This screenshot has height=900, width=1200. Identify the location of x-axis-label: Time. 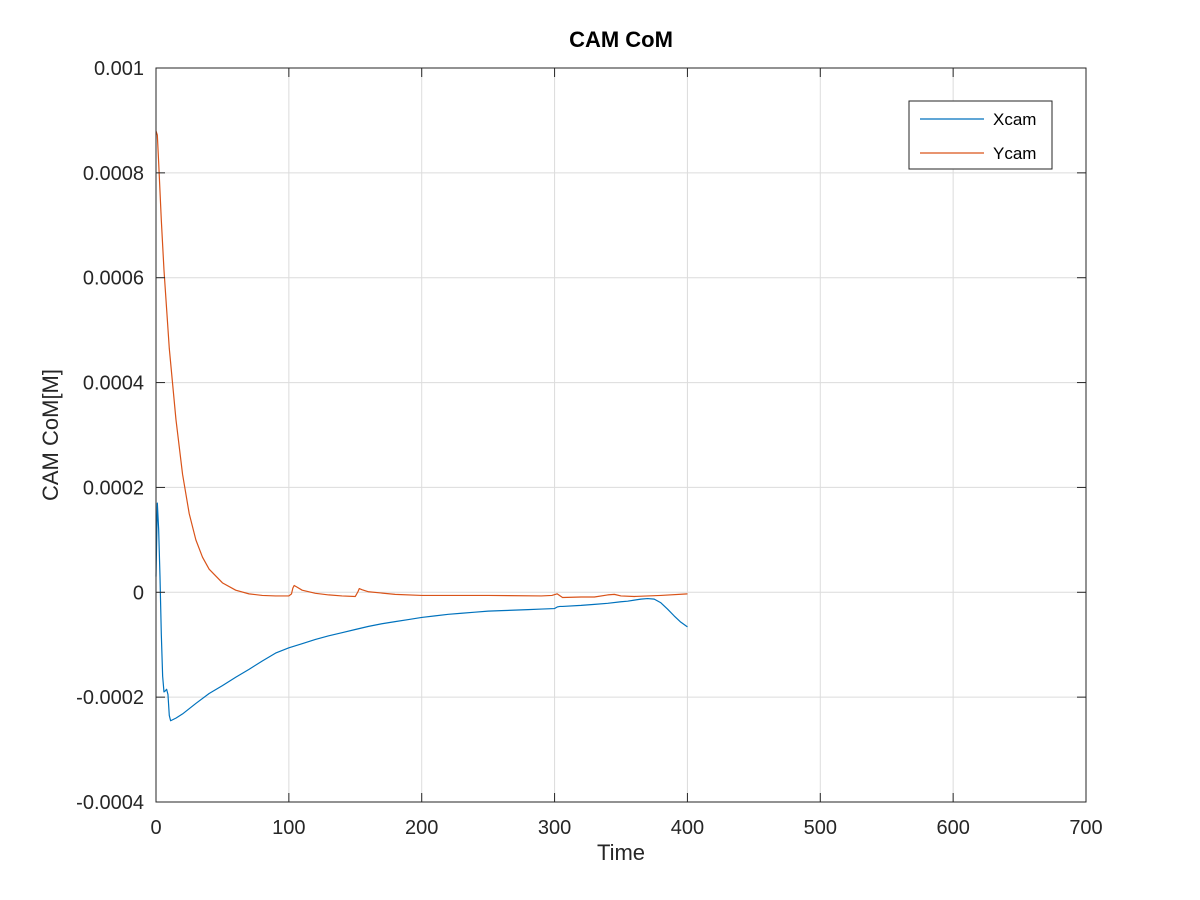
(621, 852).